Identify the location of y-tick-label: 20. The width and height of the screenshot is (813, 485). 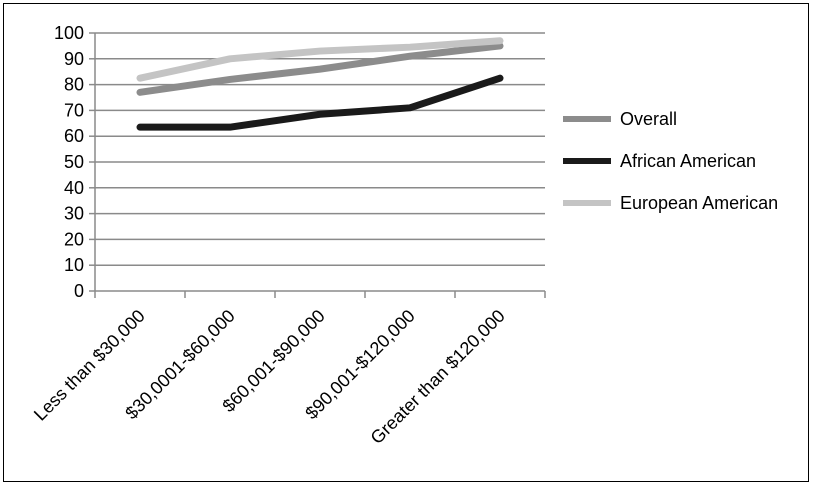
(74, 239).